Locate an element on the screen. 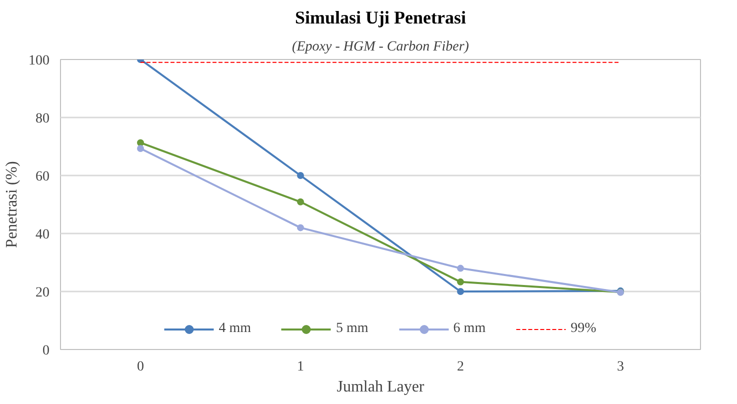 The width and height of the screenshot is (737, 404). y-tick-label: 40 is located at coordinates (43, 235).